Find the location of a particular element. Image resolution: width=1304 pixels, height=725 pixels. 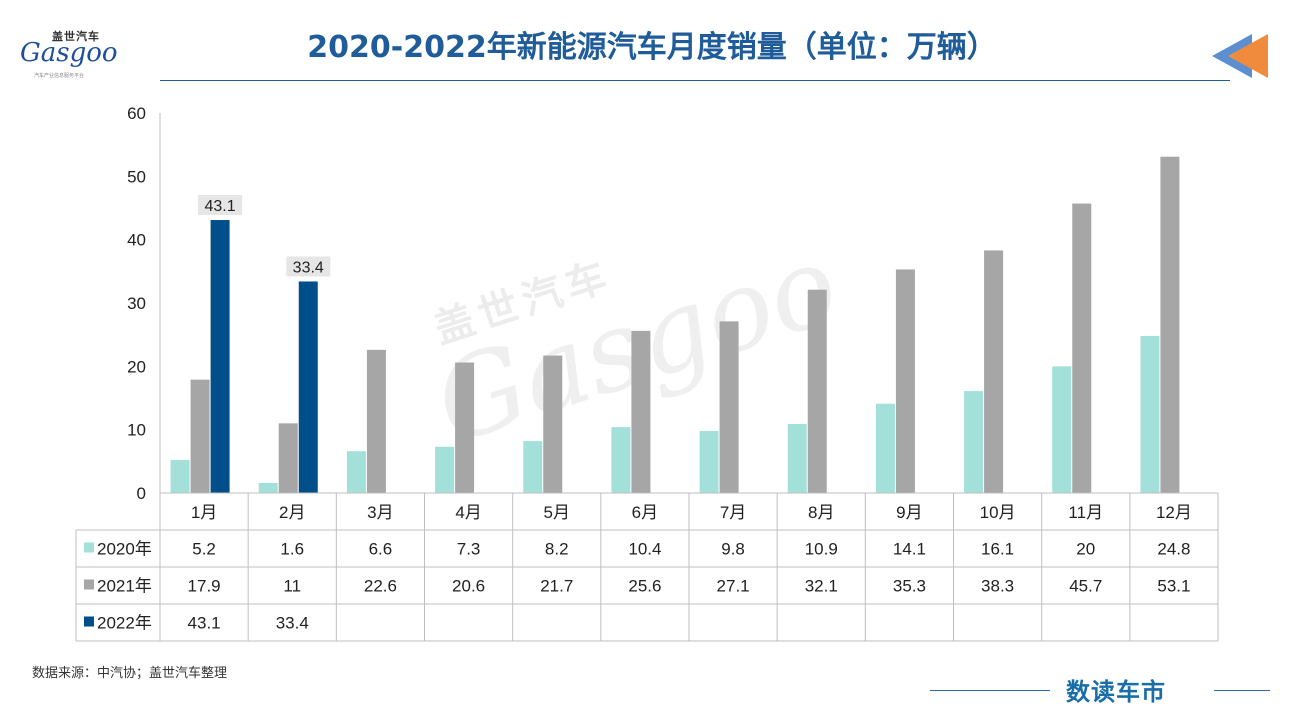

y-tick-label: 40 is located at coordinates (136, 240).